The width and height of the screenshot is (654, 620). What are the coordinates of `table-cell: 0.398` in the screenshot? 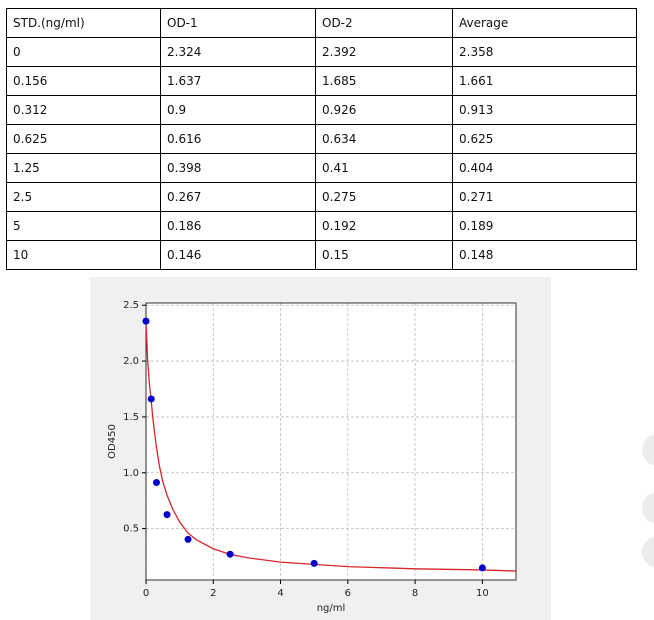 It's located at (238, 168).